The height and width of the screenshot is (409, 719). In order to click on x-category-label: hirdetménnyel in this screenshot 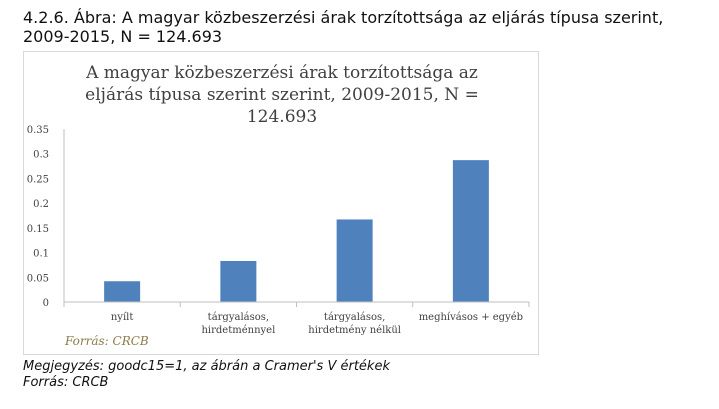, I will do `click(238, 330)`.